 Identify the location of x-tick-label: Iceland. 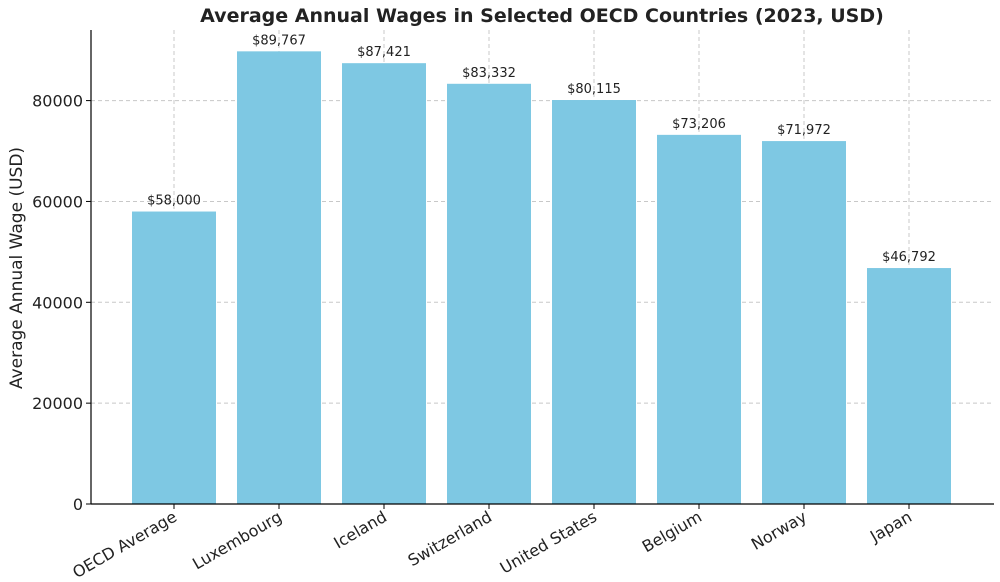
(360, 529).